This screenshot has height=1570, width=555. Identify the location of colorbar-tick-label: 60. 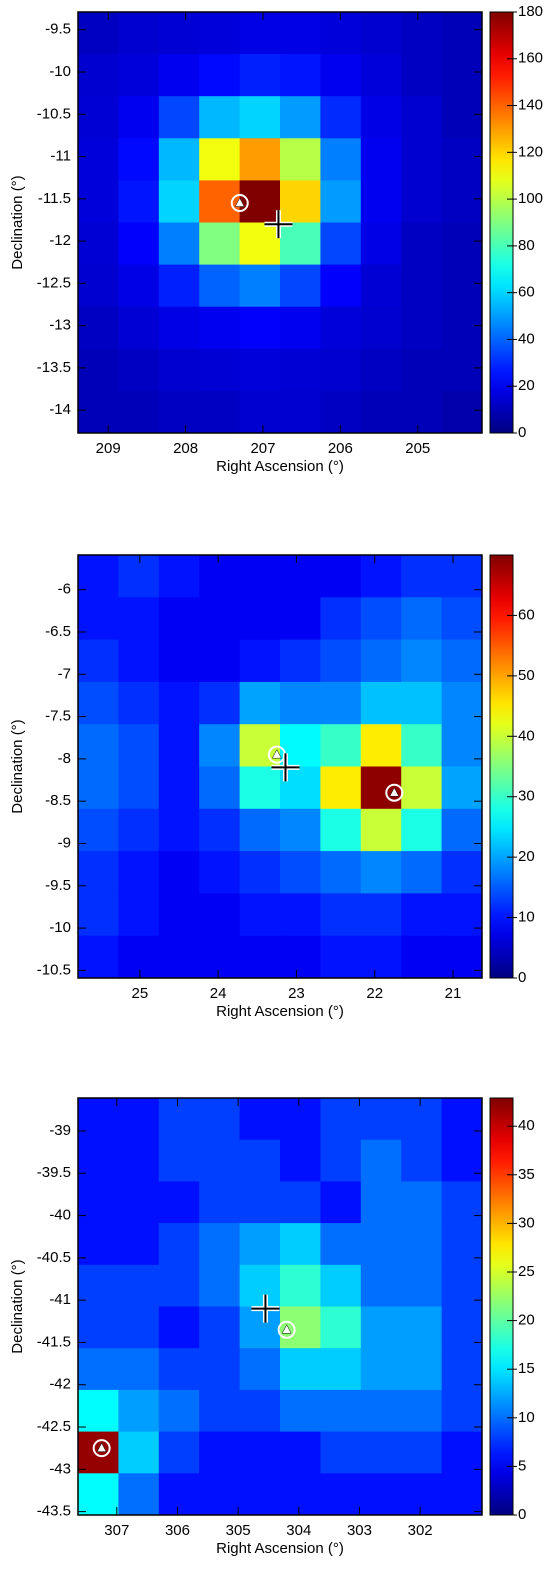
(526, 292).